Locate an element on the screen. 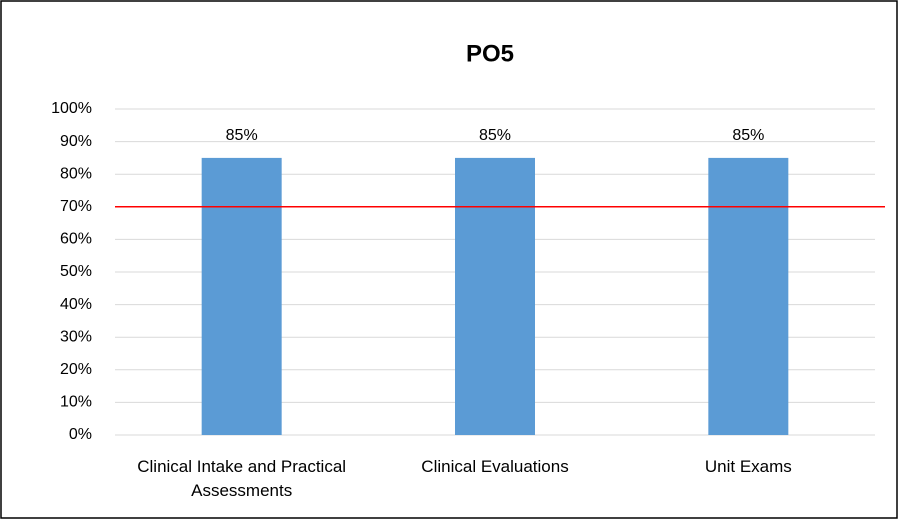  chart-title: PO5 is located at coordinates (490, 53).